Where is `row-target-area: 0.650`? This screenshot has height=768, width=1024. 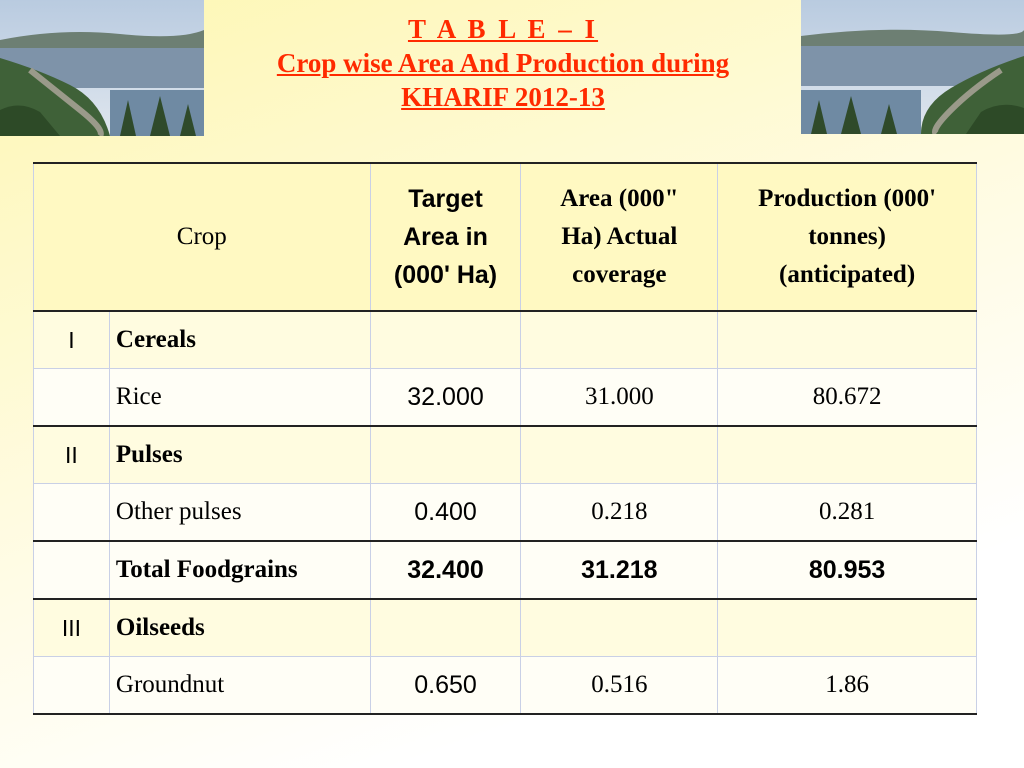 row-target-area: 0.650 is located at coordinates (445, 685).